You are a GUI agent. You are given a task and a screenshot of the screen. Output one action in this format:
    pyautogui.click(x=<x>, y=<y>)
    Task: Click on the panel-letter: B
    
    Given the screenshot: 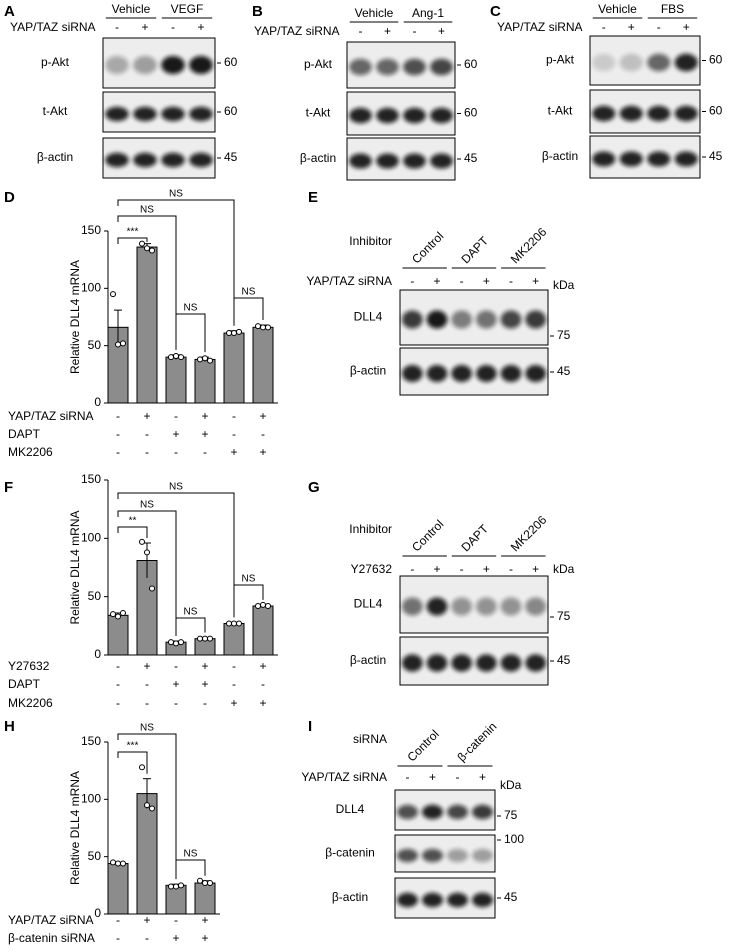 What is the action you would take?
    pyautogui.click(x=257, y=11)
    